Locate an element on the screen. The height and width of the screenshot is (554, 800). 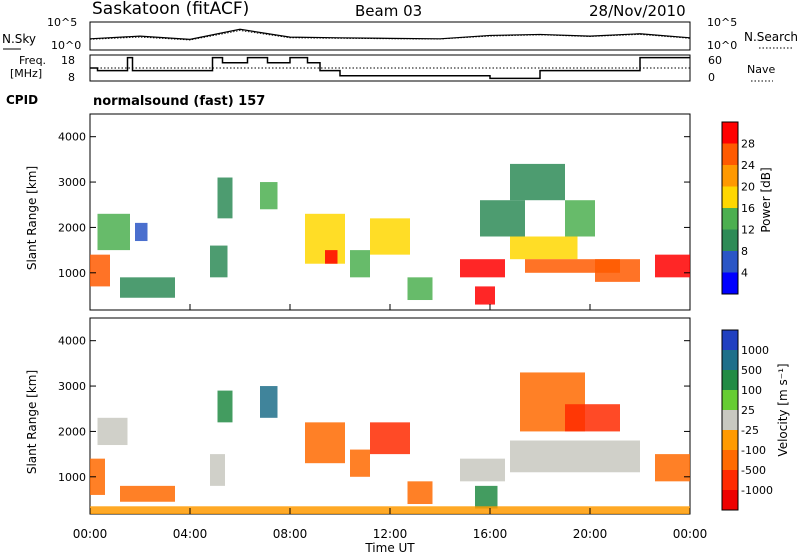
nave-label: Nave is located at coordinates (761, 69).